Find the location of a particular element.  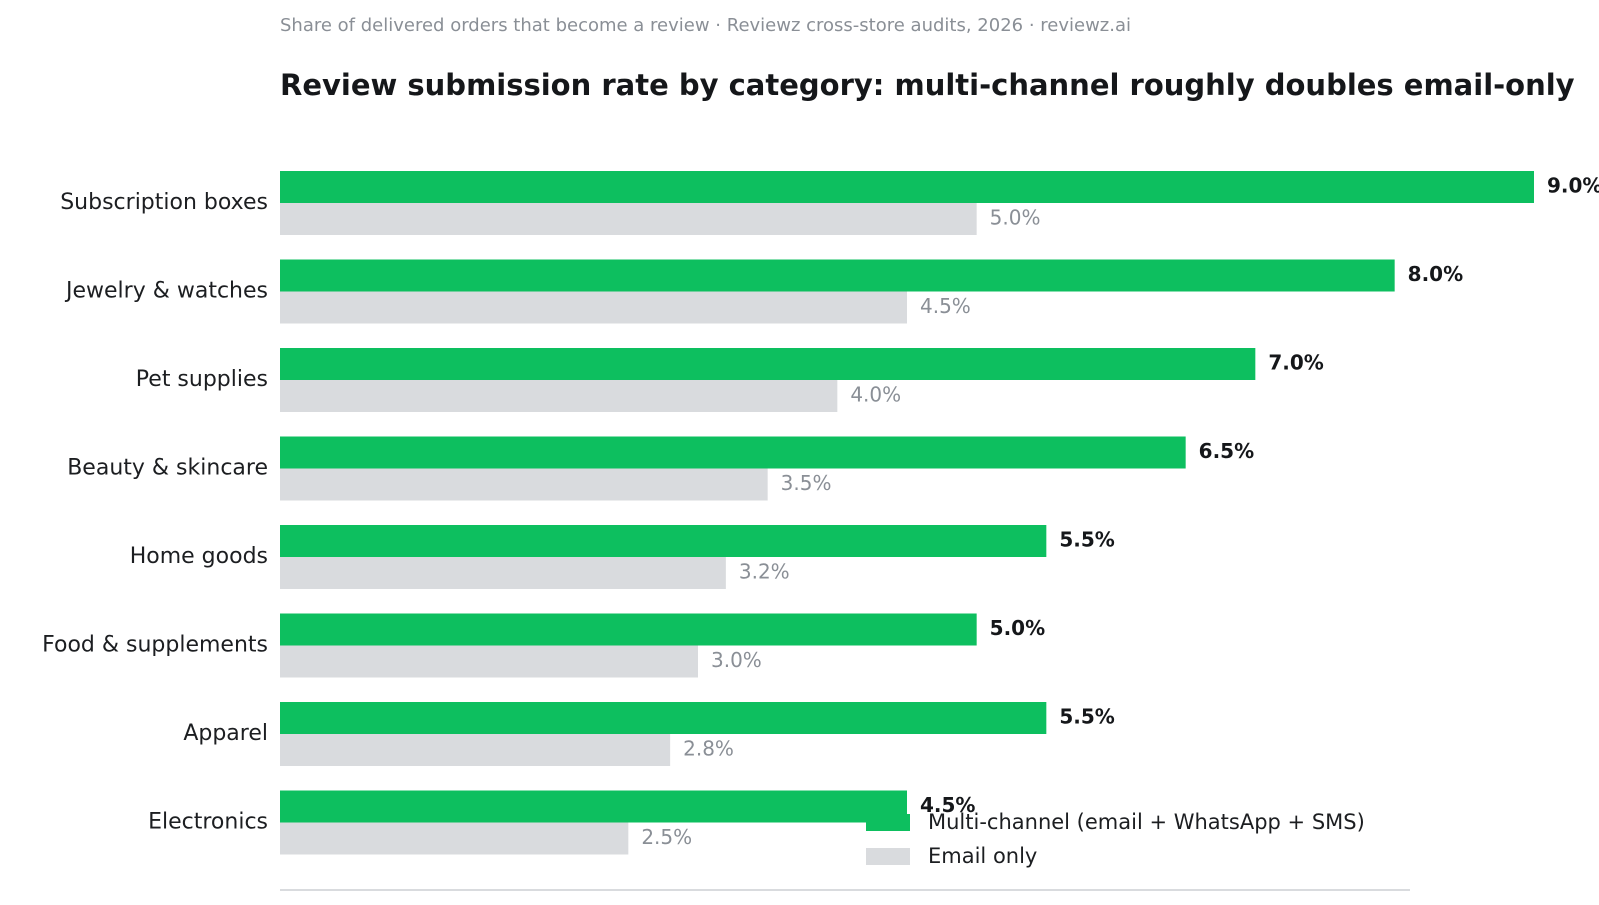

category-label-home-goods: Home goods is located at coordinates (199, 556).